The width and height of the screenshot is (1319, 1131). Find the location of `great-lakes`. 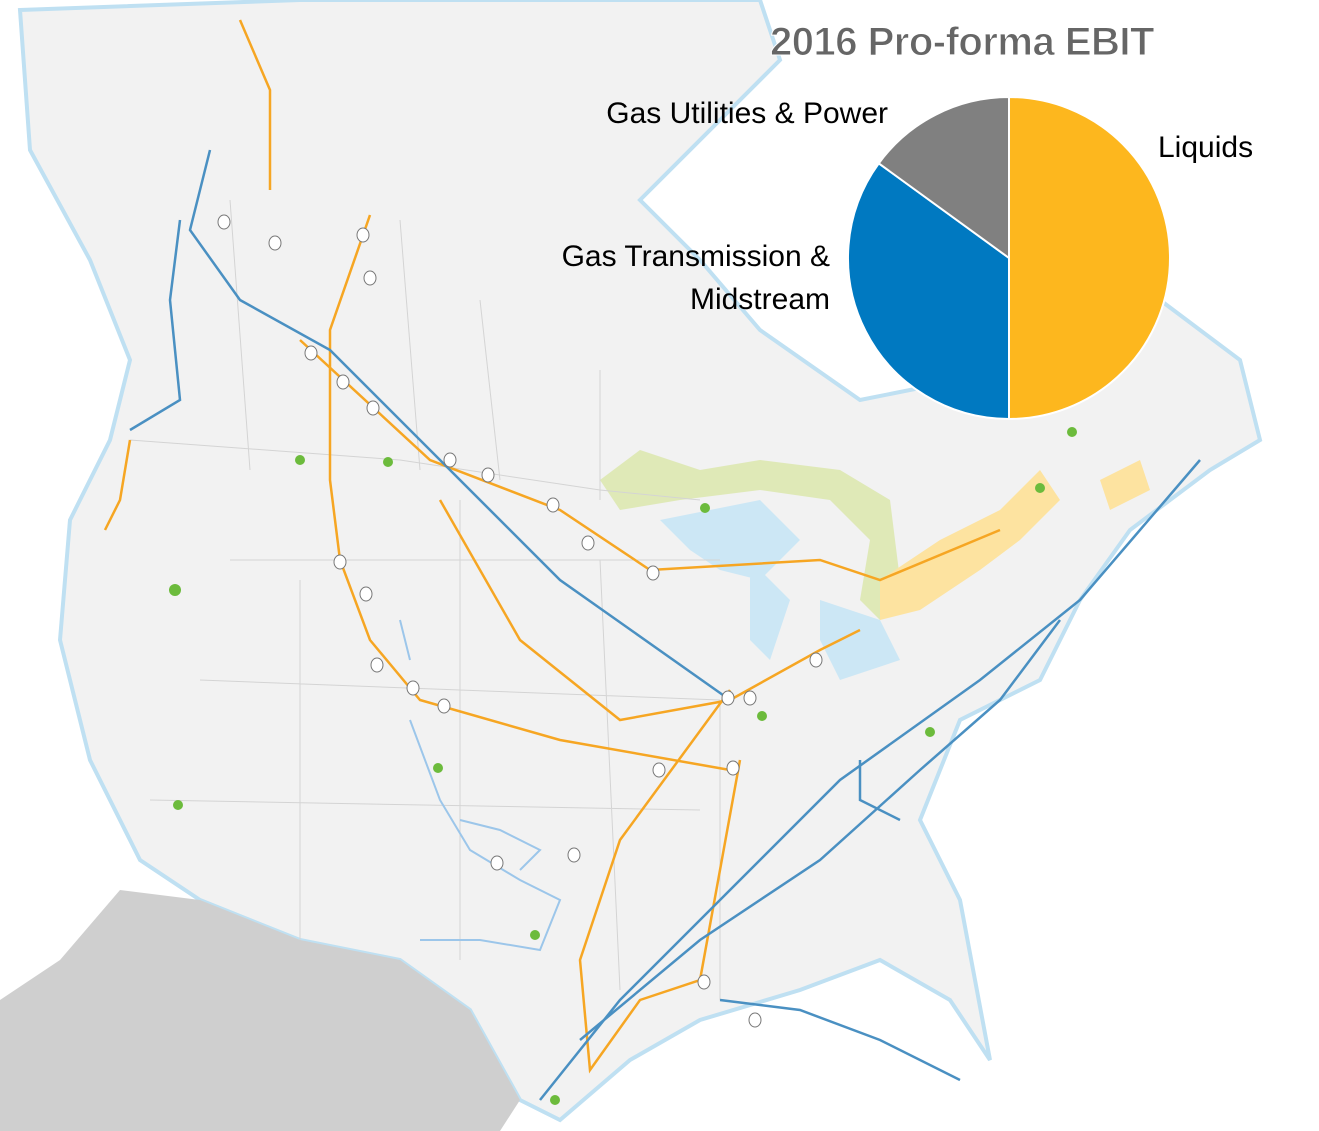

great-lakes is located at coordinates (780, 590).